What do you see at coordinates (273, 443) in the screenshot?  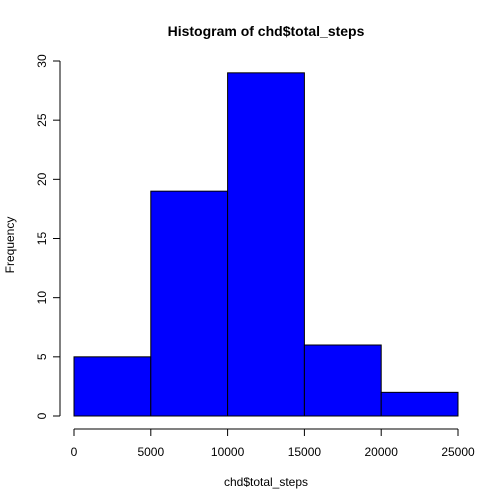 I see `x-axis: 0 5000 10000 15000 20000 25000` at bounding box center [273, 443].